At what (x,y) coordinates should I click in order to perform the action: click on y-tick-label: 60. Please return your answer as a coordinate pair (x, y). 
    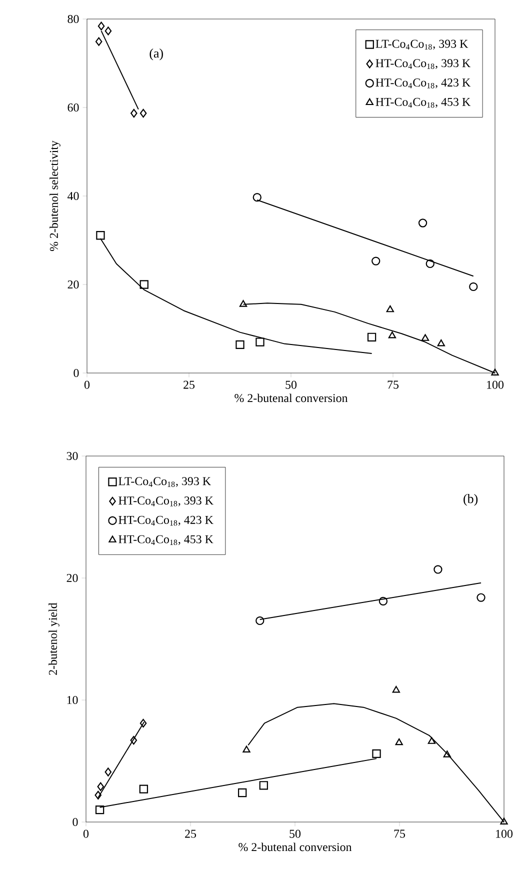
    Looking at the image, I should click on (73, 107).